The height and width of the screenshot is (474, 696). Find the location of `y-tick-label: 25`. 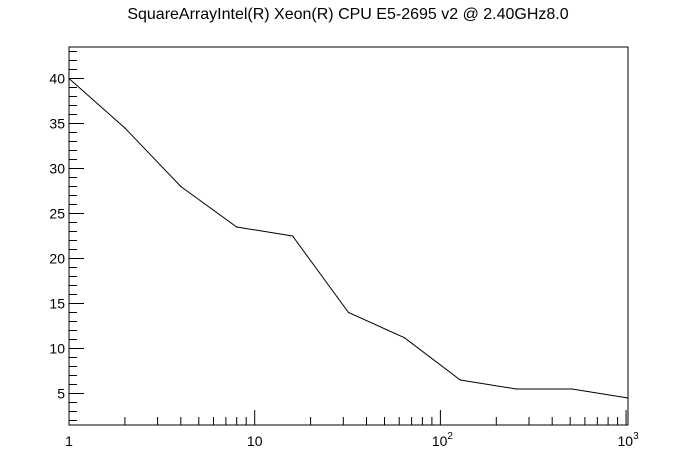

y-tick-label: 25 is located at coordinates (57, 214).